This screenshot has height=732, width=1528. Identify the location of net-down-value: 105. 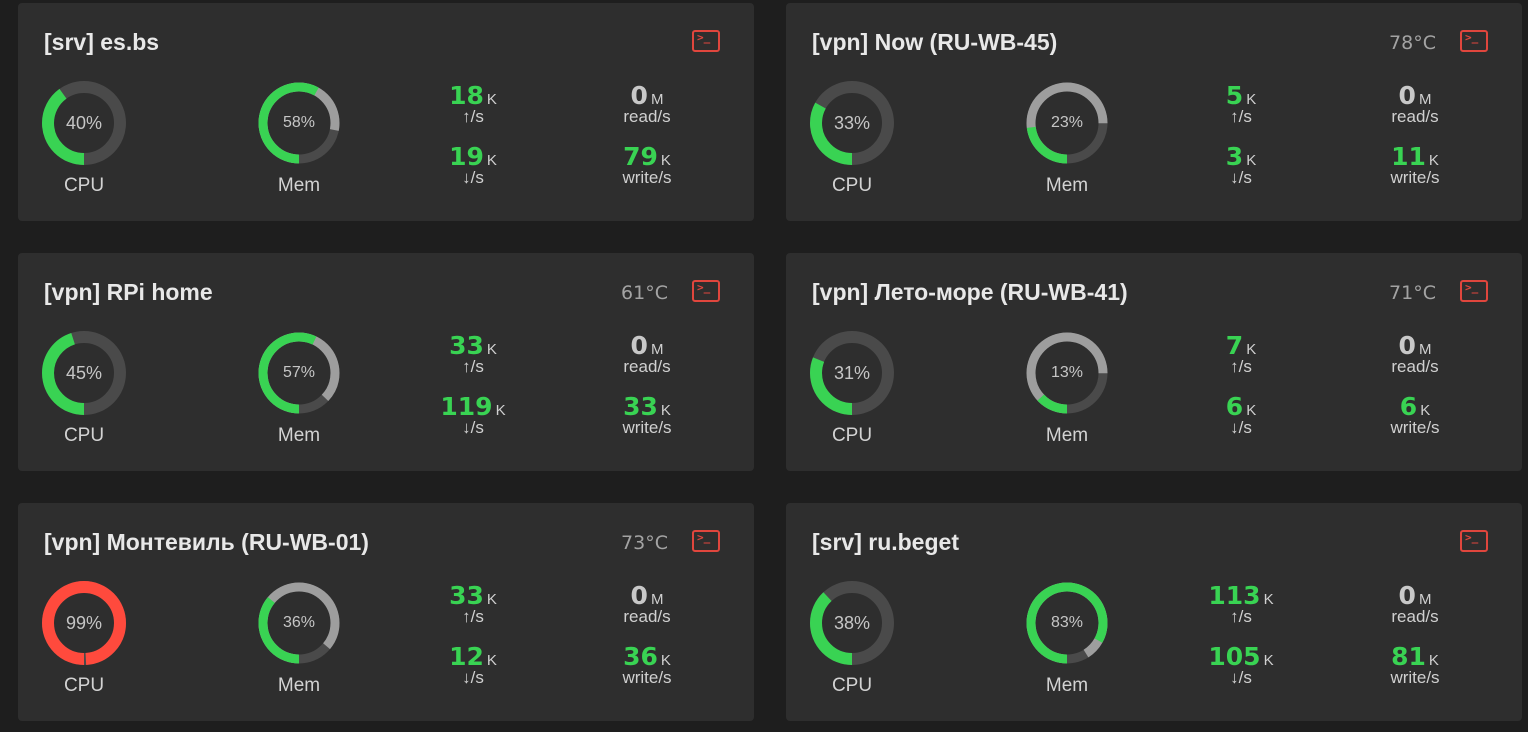
(1234, 656).